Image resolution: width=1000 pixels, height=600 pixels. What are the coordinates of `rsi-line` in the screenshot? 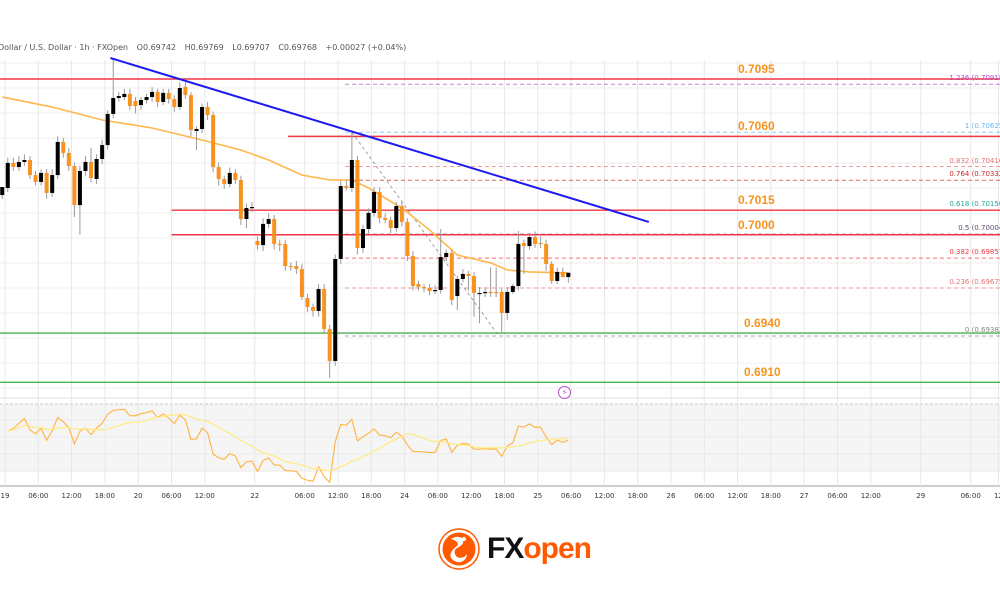 It's located at (288, 446).